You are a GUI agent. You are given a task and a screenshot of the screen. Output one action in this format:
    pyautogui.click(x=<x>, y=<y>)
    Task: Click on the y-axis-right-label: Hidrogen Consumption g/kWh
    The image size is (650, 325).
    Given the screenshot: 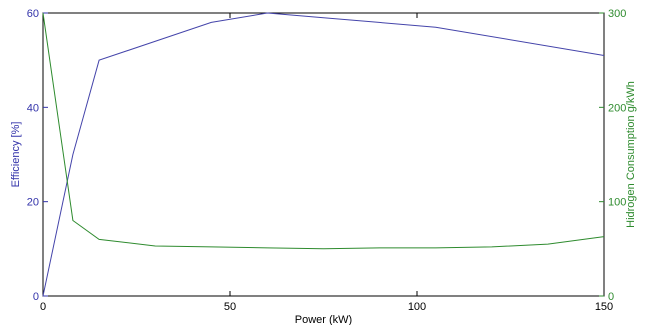 What is the action you would take?
    pyautogui.click(x=631, y=154)
    